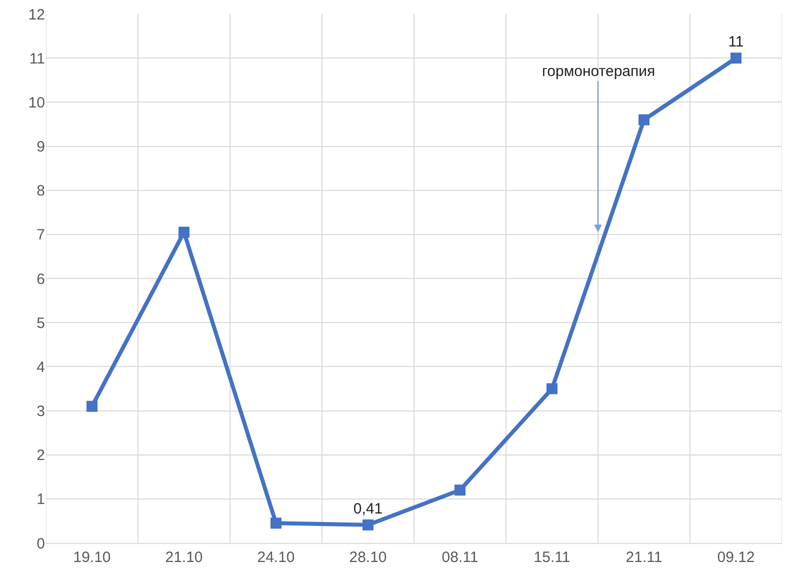 Image resolution: width=792 pixels, height=585 pixels. I want to click on x-tick-label: 21.11, so click(644, 557).